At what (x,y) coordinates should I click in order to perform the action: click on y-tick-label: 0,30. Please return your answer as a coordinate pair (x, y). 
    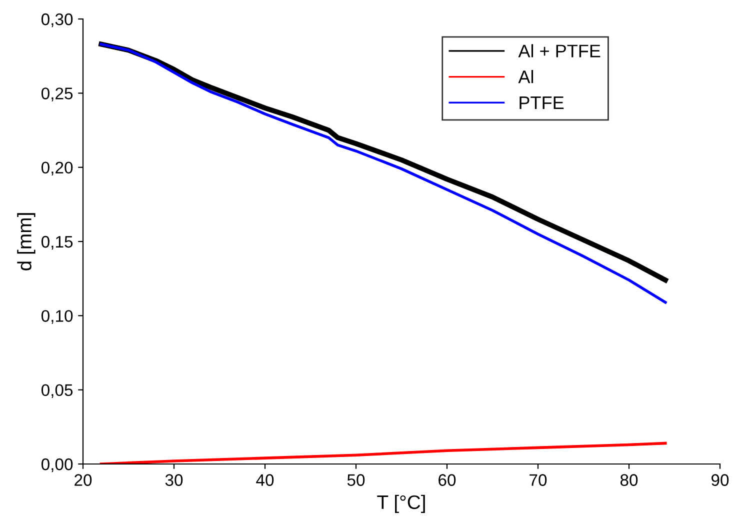
    Looking at the image, I should click on (57, 20).